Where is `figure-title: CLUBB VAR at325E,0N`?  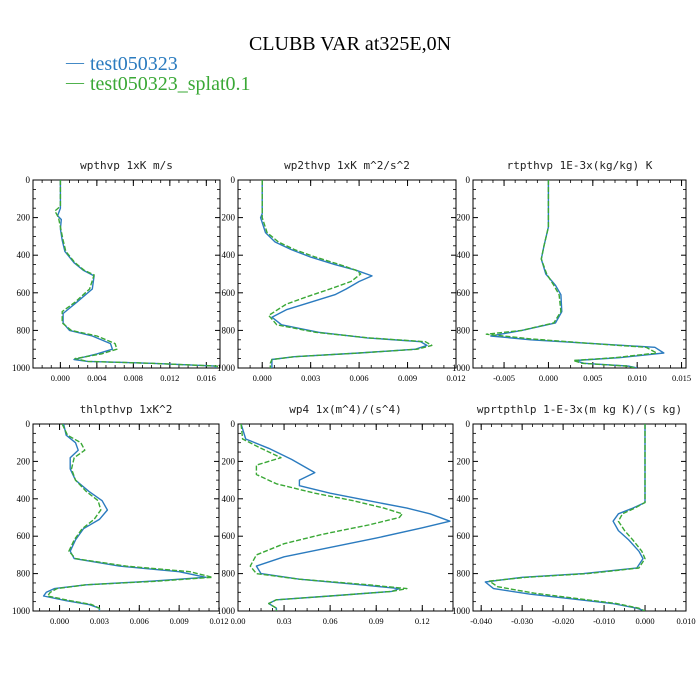 figure-title: CLUBB VAR at325E,0N is located at coordinates (350, 44).